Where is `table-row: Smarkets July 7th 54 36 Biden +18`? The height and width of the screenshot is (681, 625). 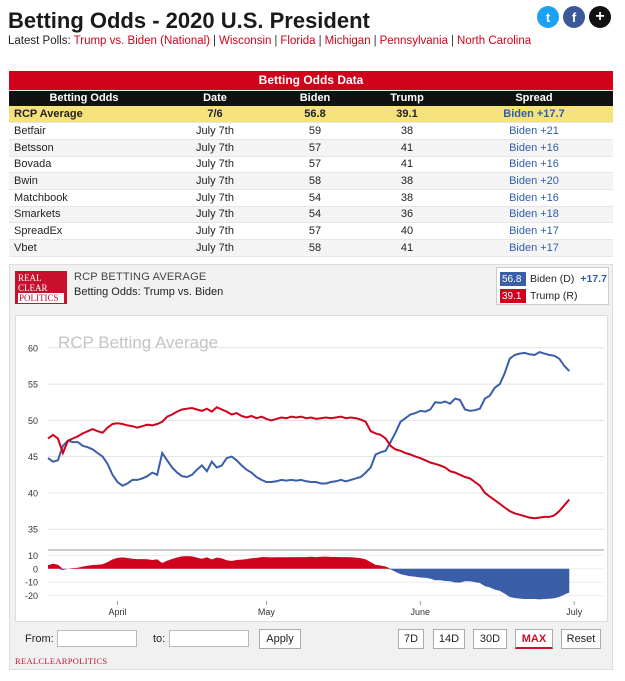
table-row: Smarkets July 7th 54 36 Biden +18 is located at coordinates (311, 215).